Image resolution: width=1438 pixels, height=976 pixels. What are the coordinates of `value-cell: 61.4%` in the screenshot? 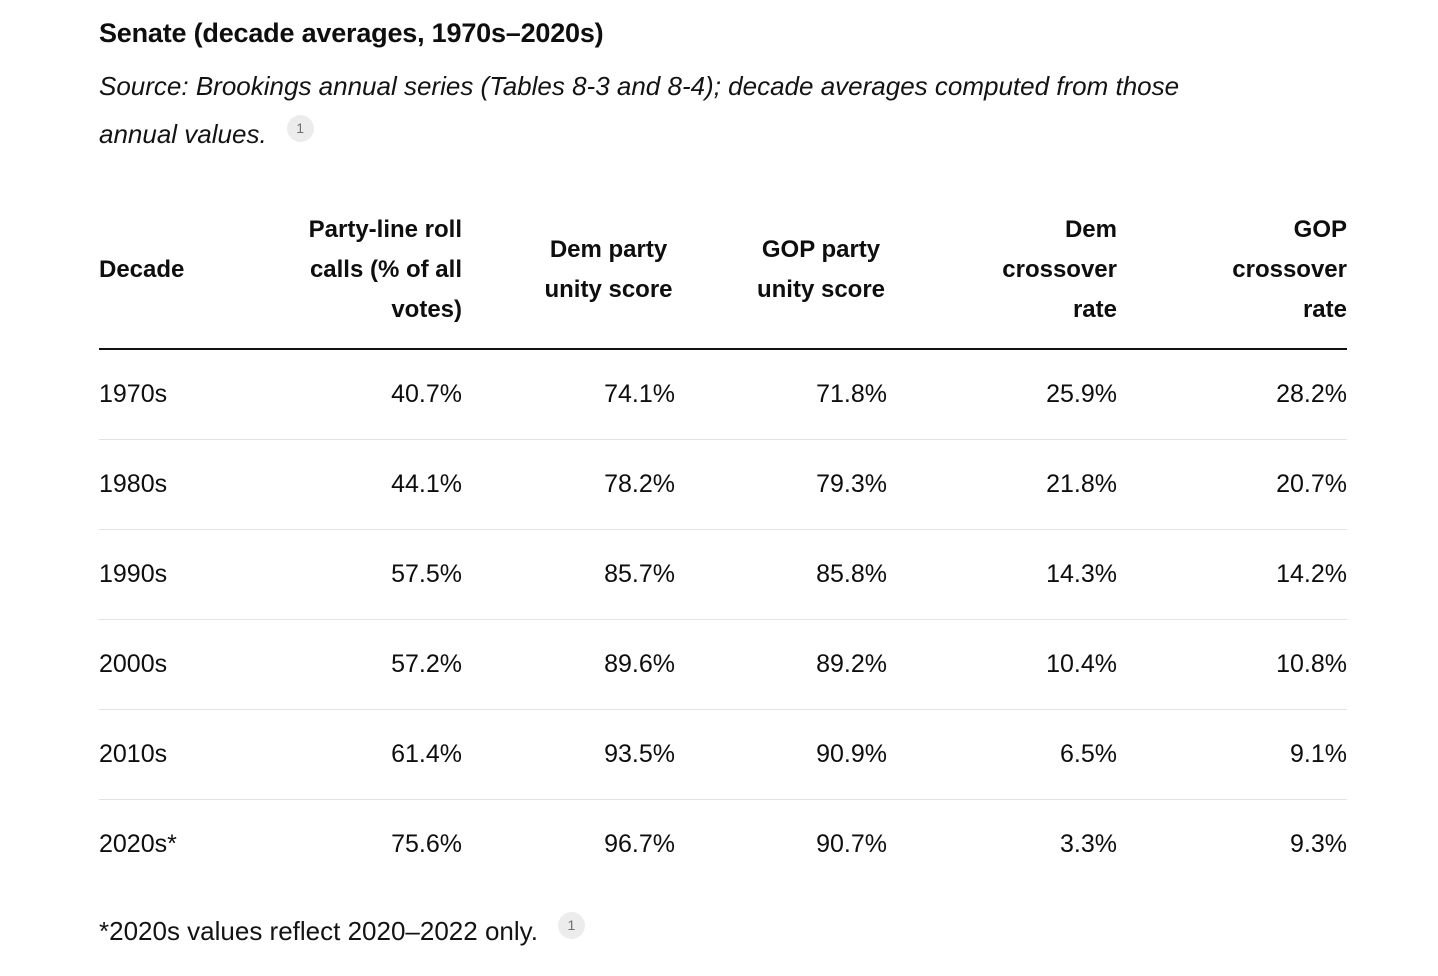 It's located at (370, 753).